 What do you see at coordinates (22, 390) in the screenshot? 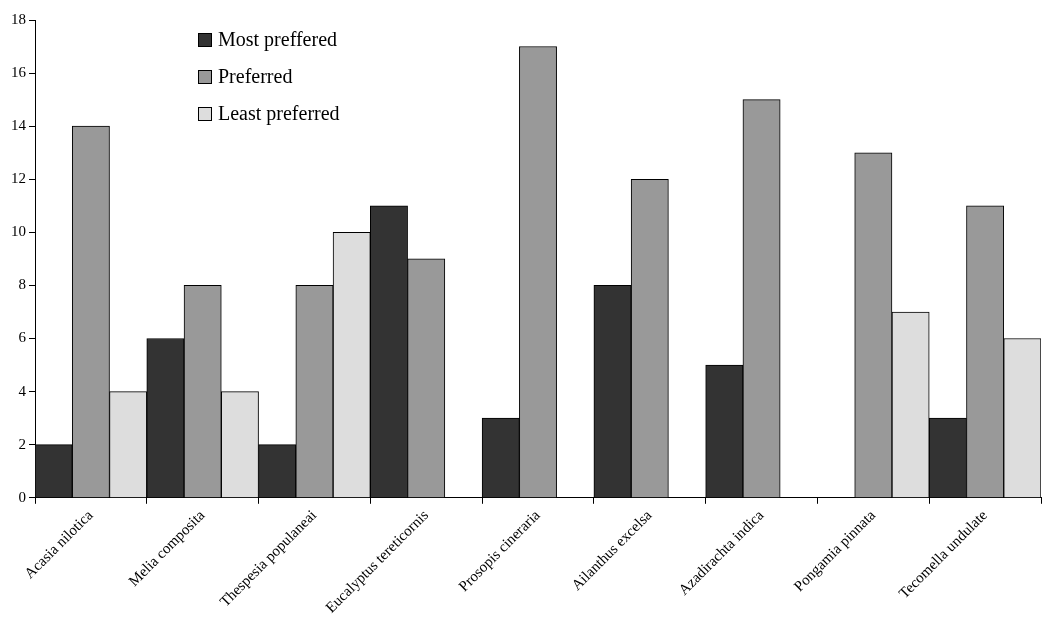
I see `y-tick-label: 4` at bounding box center [22, 390].